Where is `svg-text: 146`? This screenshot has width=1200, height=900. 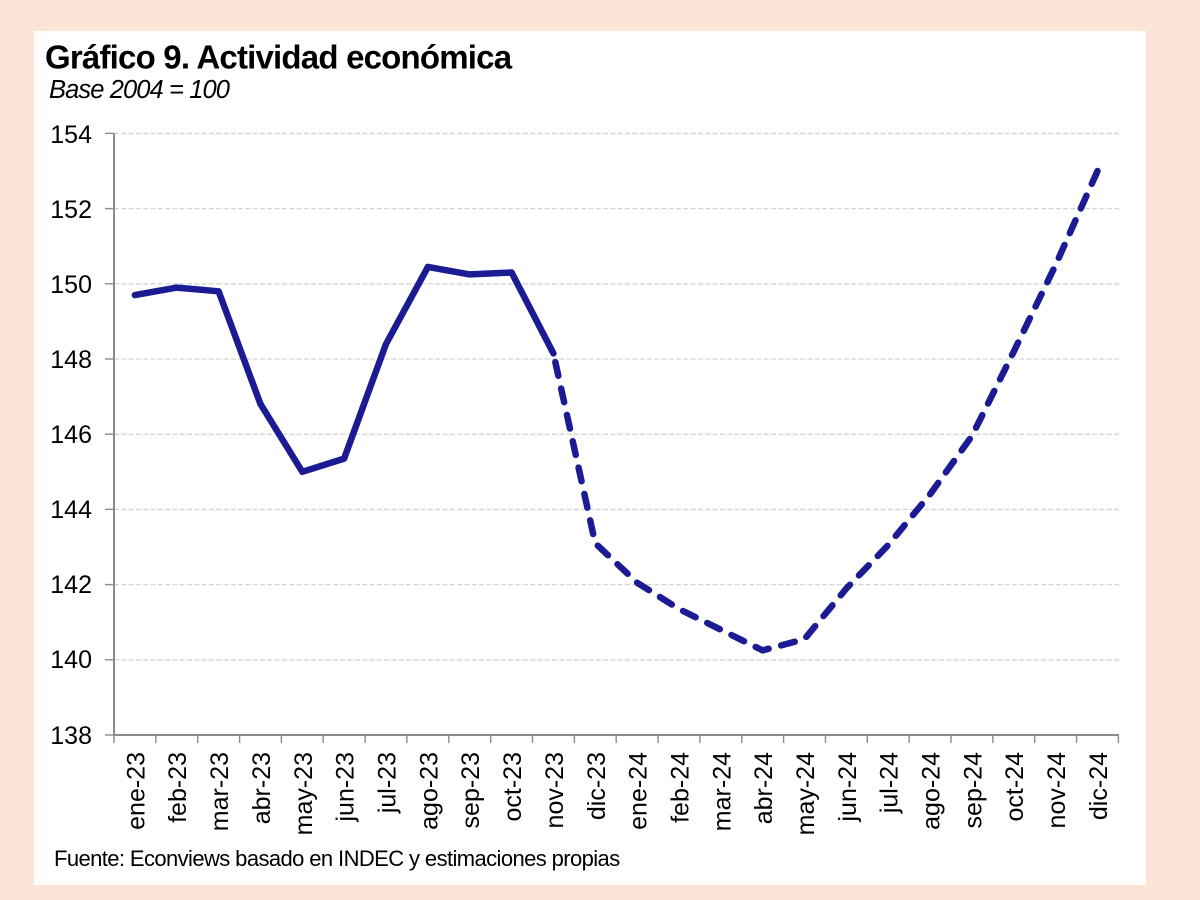
svg-text: 146 is located at coordinates (71, 435).